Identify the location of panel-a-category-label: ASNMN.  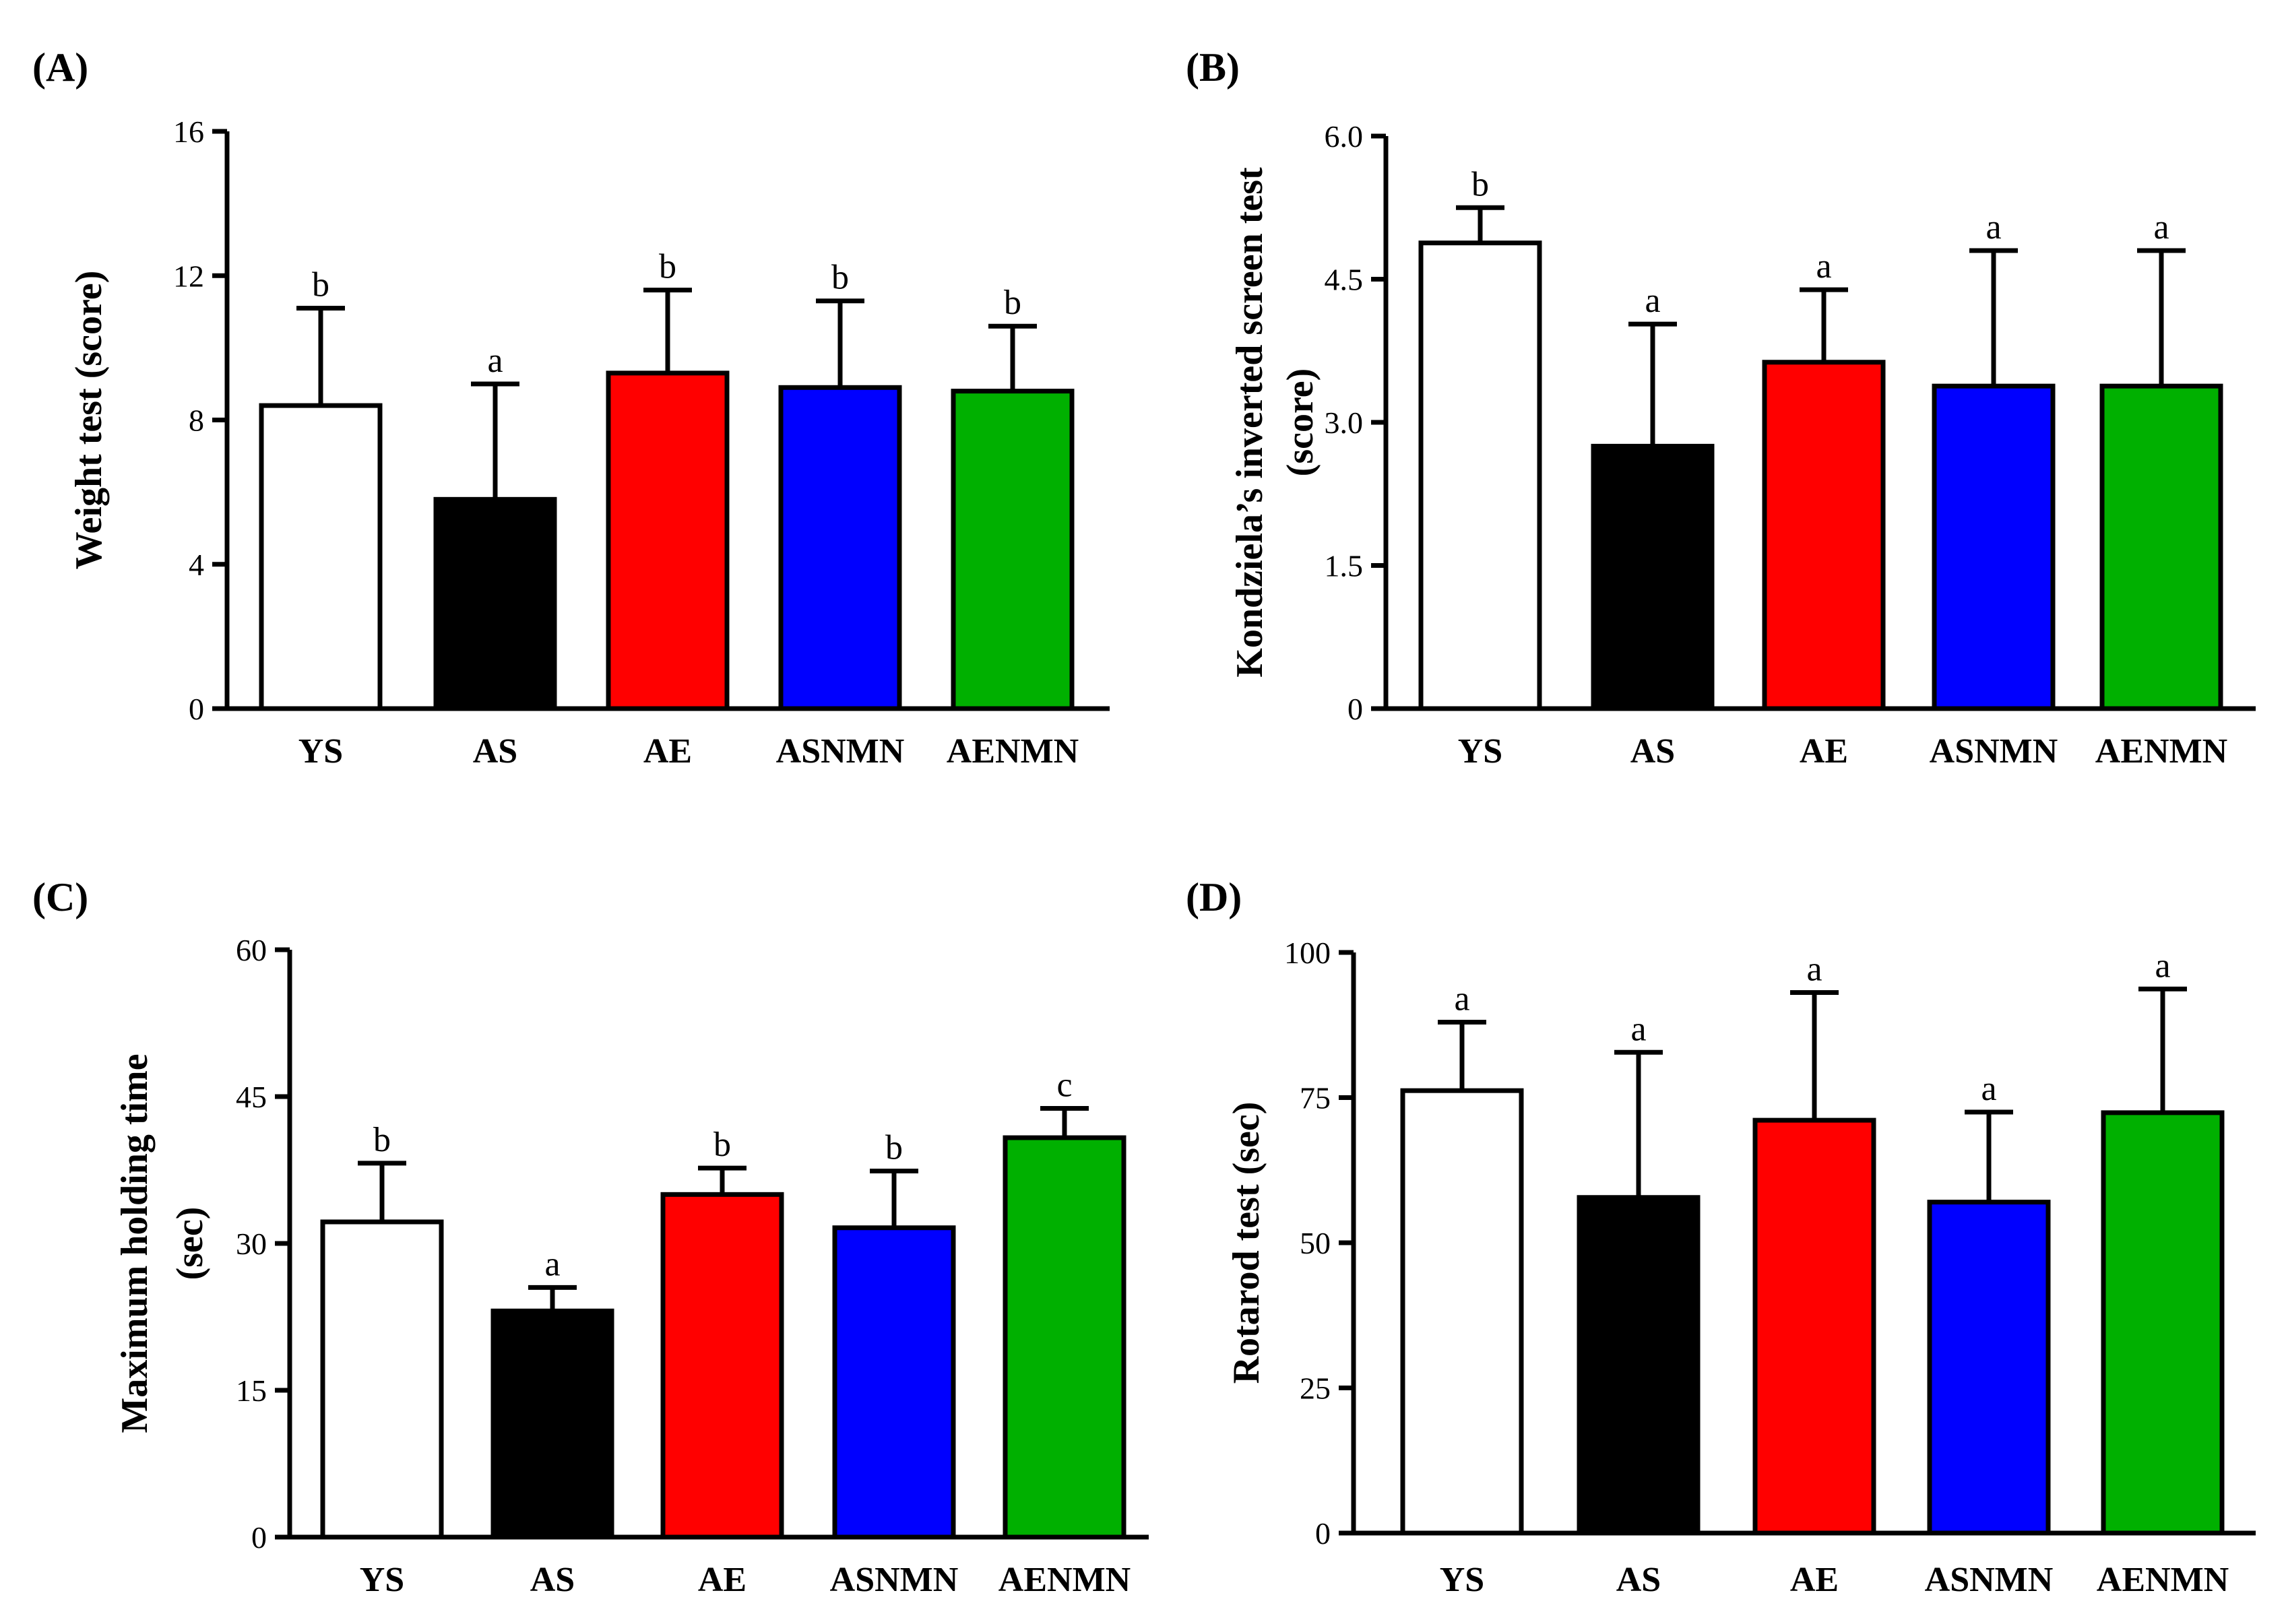
(840, 751).